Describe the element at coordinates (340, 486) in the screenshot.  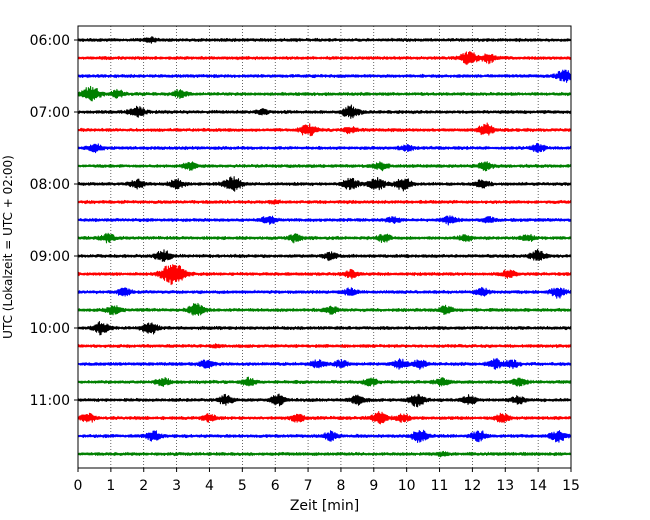
I see `x-tick-label: 8` at that location.